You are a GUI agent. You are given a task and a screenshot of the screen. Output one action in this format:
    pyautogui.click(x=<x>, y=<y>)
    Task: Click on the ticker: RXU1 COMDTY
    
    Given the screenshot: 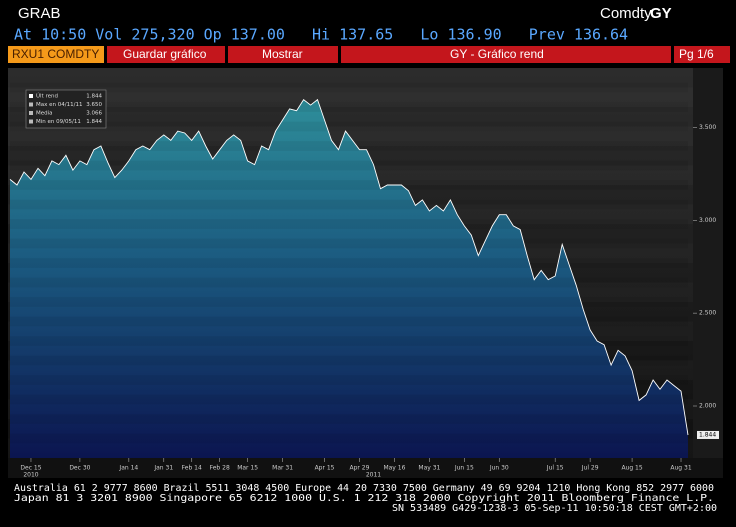 What is the action you would take?
    pyautogui.click(x=55, y=54)
    